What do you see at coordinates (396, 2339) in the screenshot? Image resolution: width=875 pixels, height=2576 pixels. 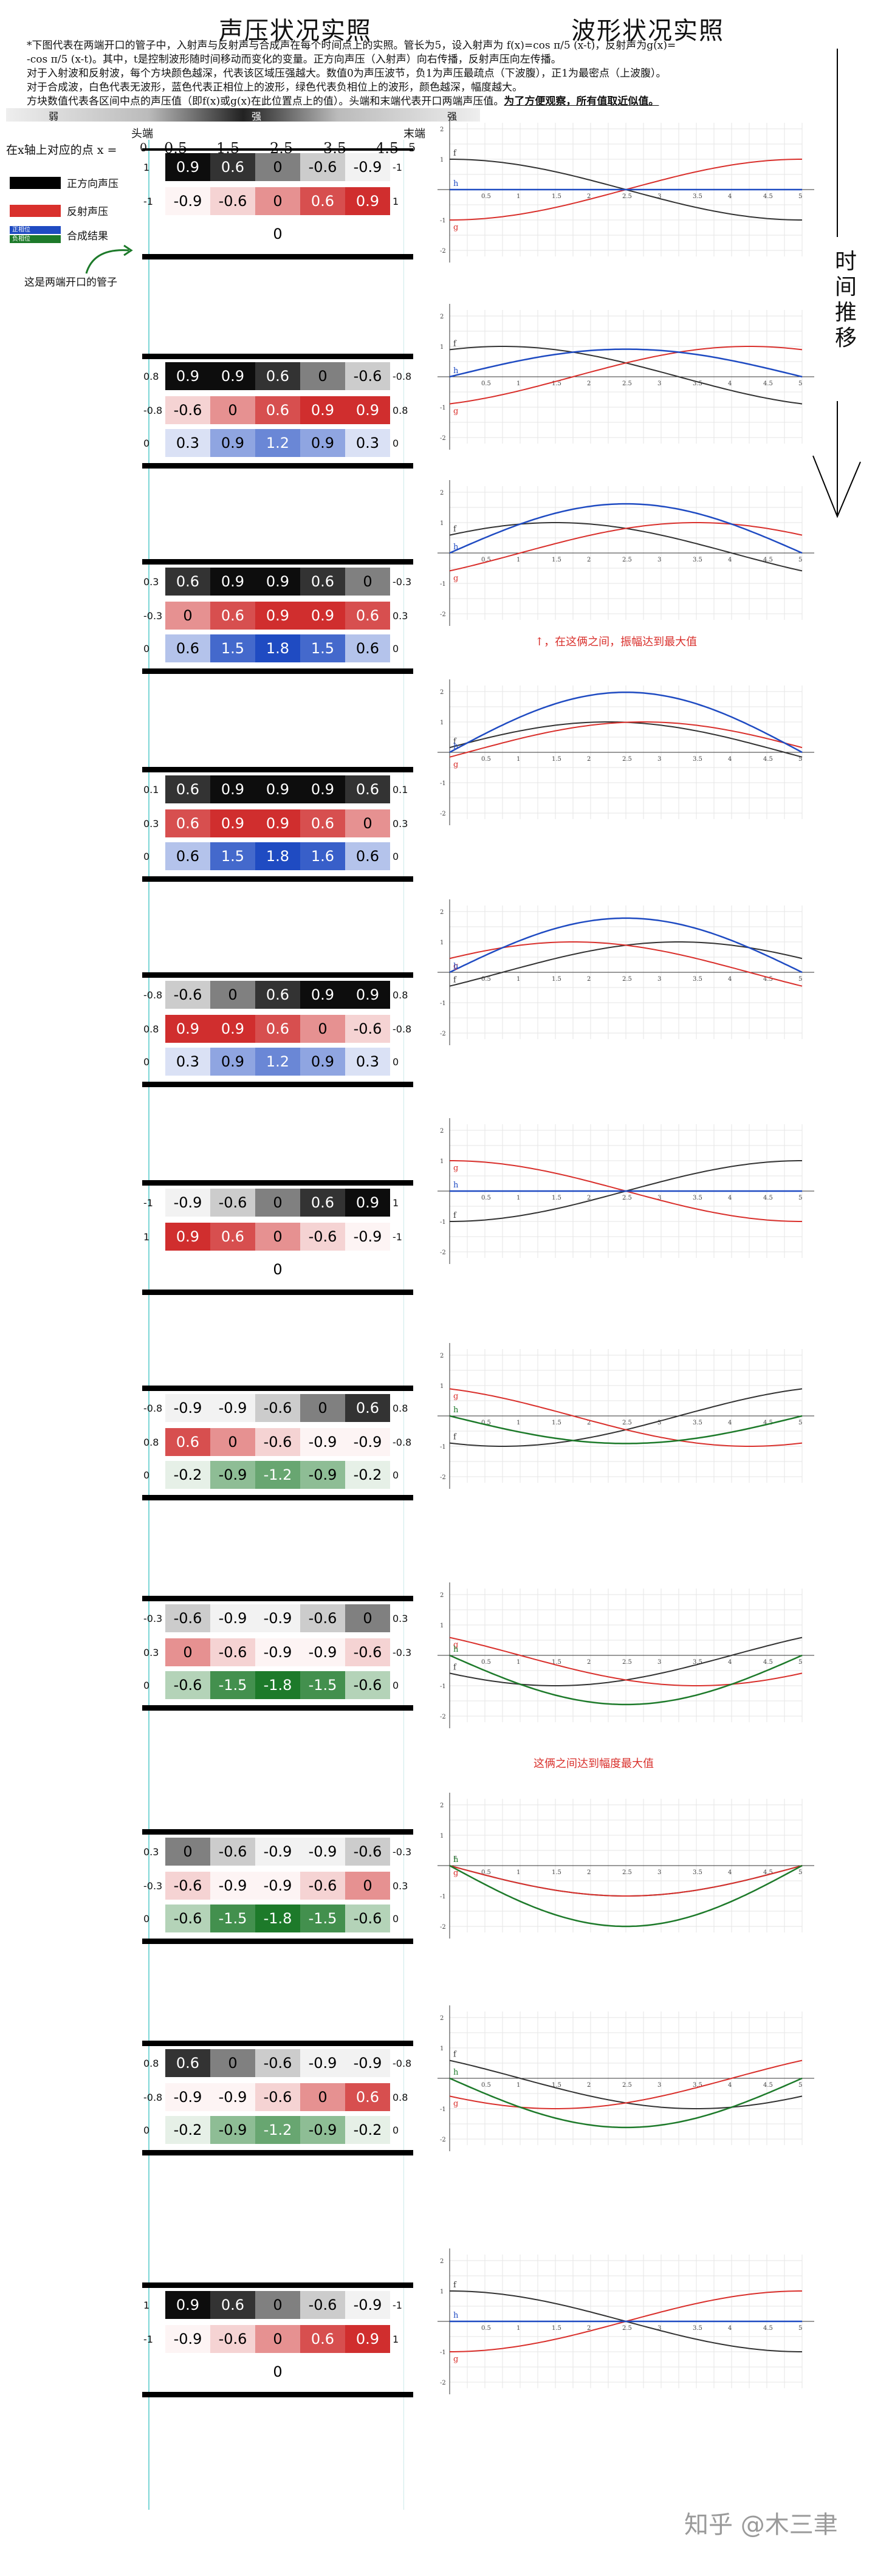 I see `reflected-tail-value: 1` at bounding box center [396, 2339].